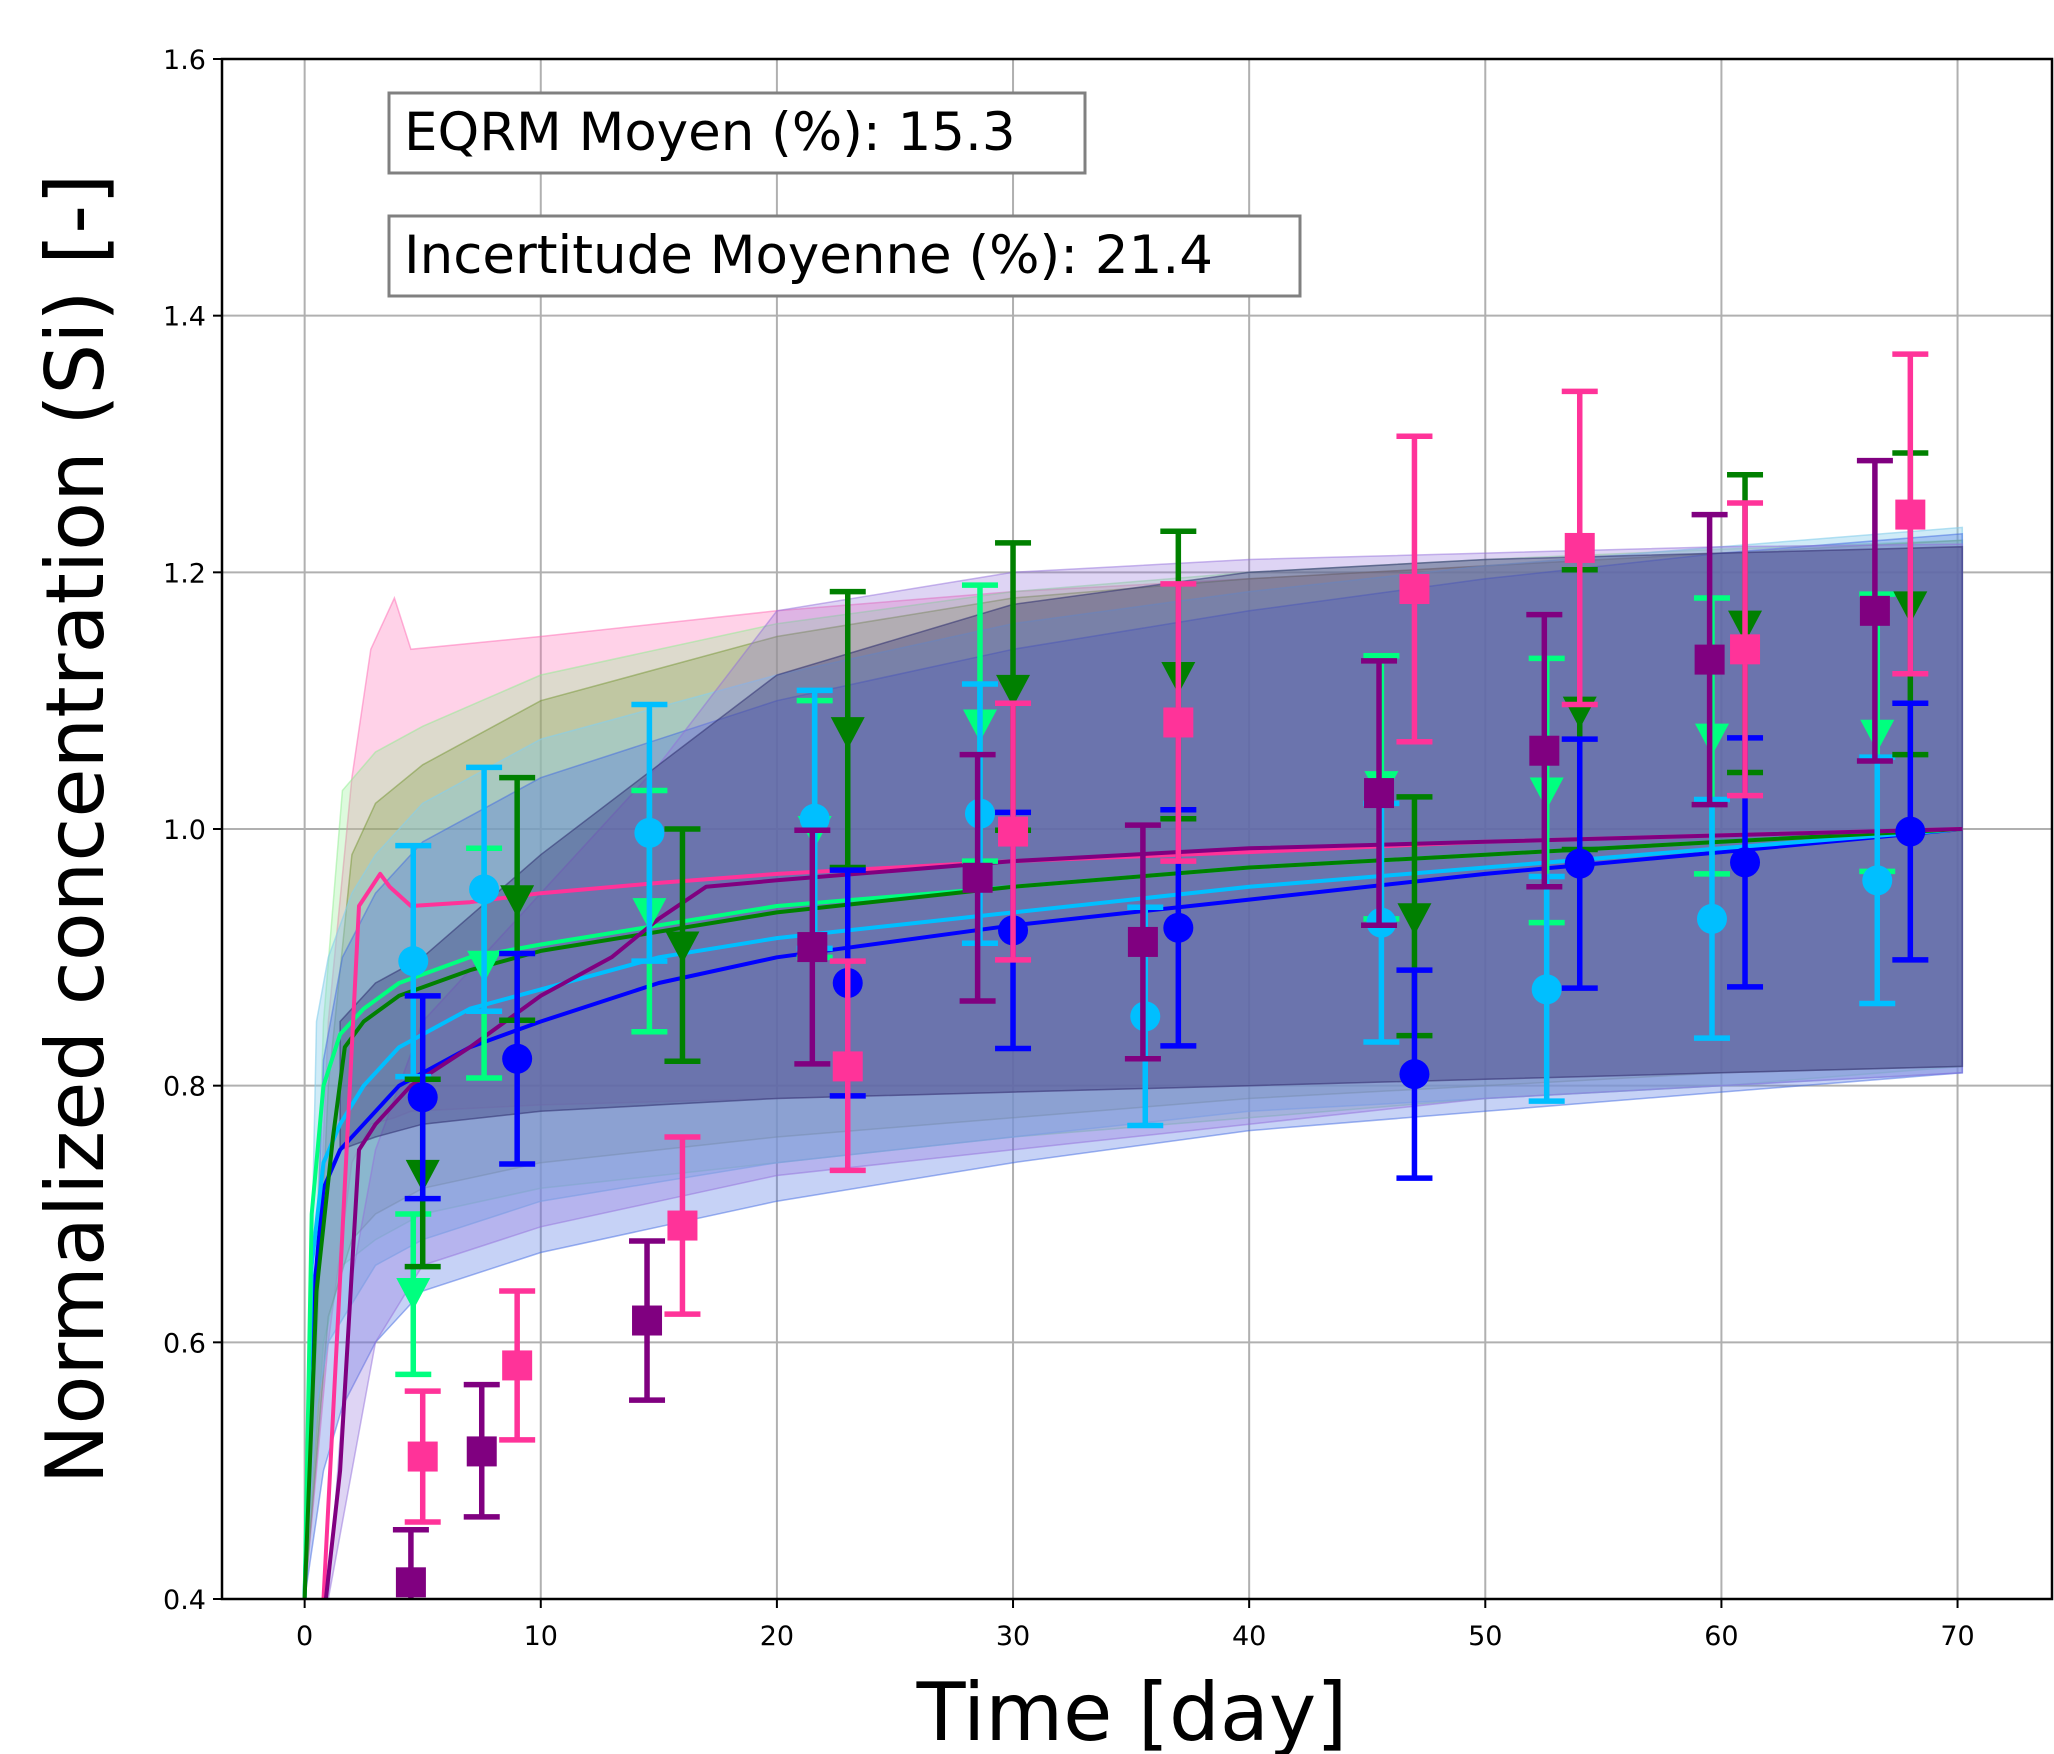 This screenshot has height=1754, width=2054. Describe the element at coordinates (808, 255) in the screenshot. I see `uncertainty-annotation-text: Incertitude Moyenne (%): 21.4` at that location.